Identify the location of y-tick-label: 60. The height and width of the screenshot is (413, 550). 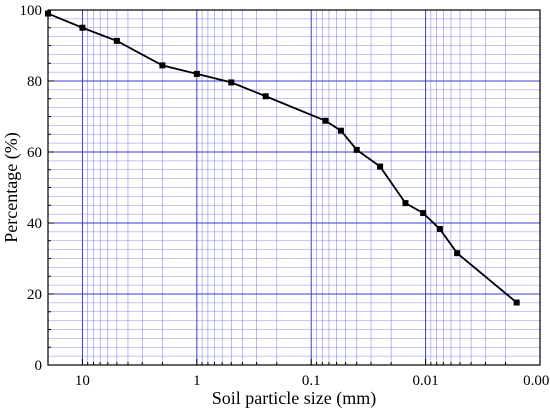
(34, 153).